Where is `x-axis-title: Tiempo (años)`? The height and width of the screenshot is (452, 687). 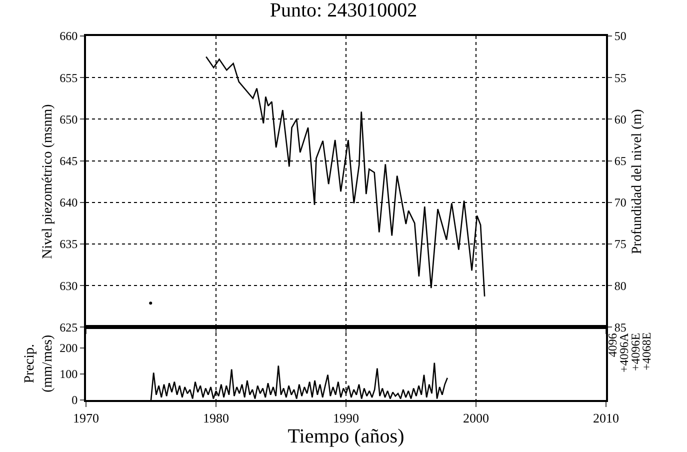 x-axis-title: Tiempo (años) is located at coordinates (346, 436).